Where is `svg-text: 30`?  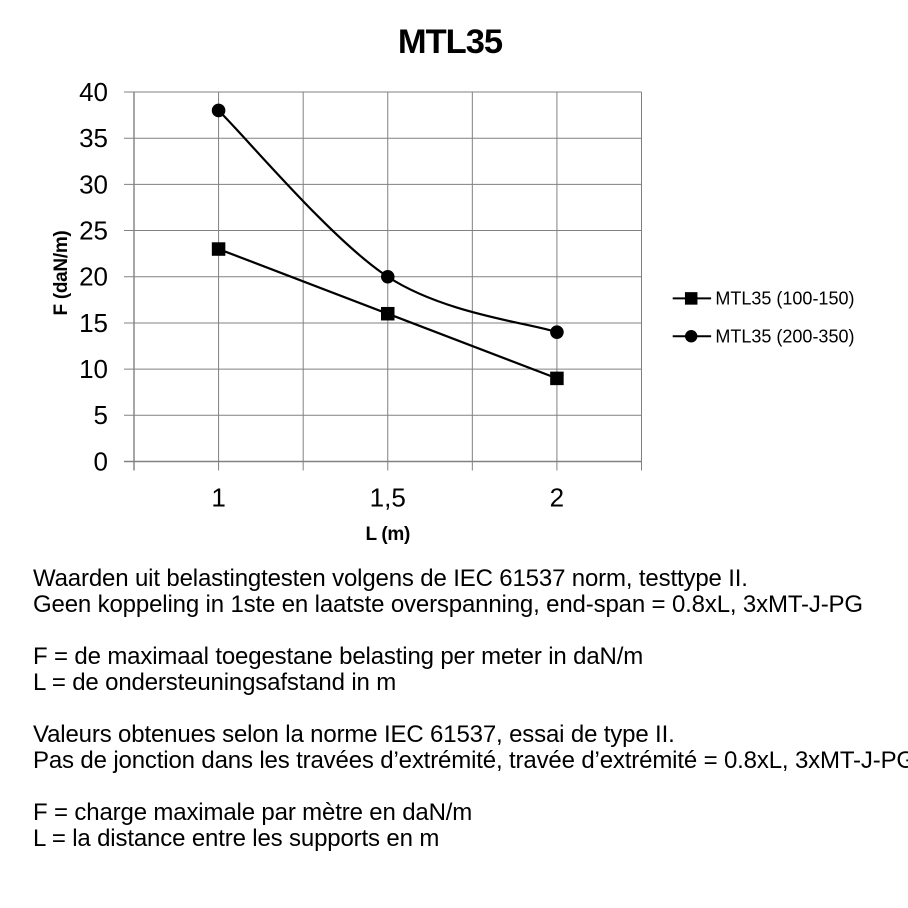 svg-text: 30 is located at coordinates (93, 184).